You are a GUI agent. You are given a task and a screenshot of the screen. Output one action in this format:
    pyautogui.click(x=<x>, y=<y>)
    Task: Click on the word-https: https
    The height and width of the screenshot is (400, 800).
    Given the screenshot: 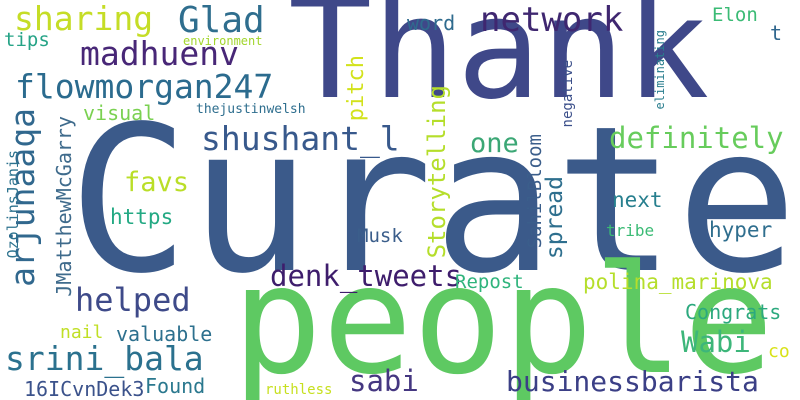 What is the action you would take?
    pyautogui.click(x=142, y=217)
    